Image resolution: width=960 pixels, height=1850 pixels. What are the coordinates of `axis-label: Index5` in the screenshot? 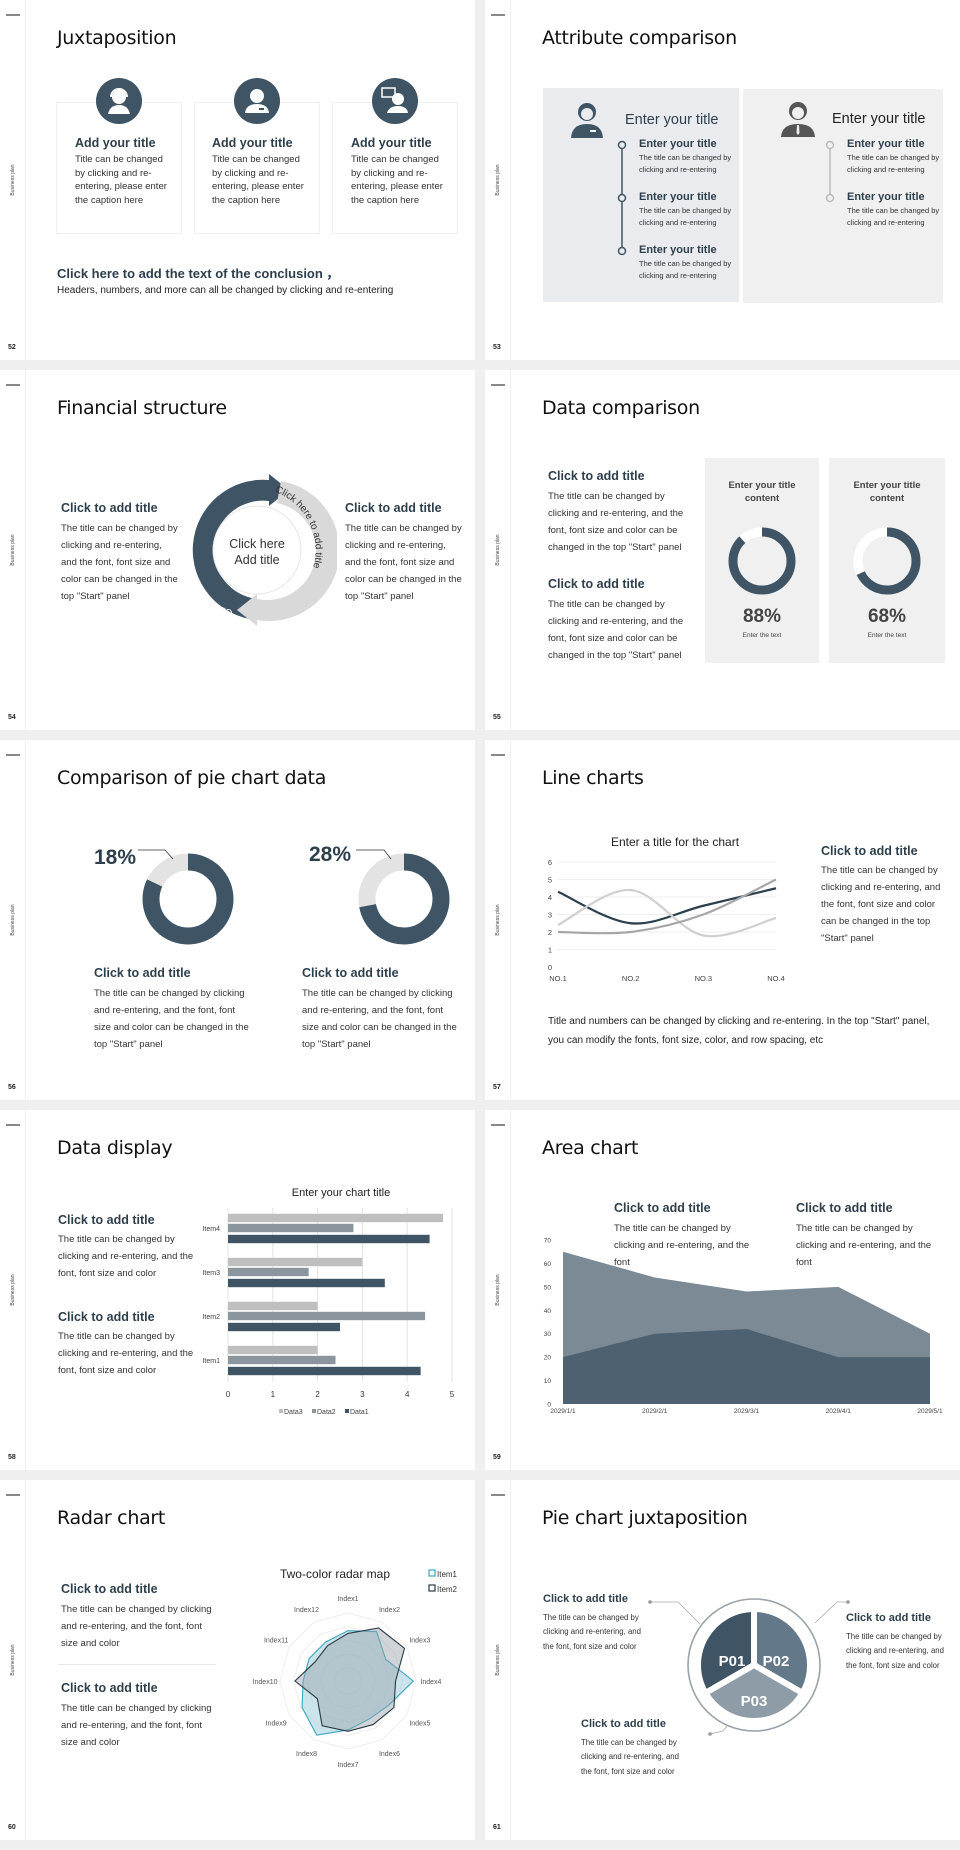 It's located at (419, 1723).